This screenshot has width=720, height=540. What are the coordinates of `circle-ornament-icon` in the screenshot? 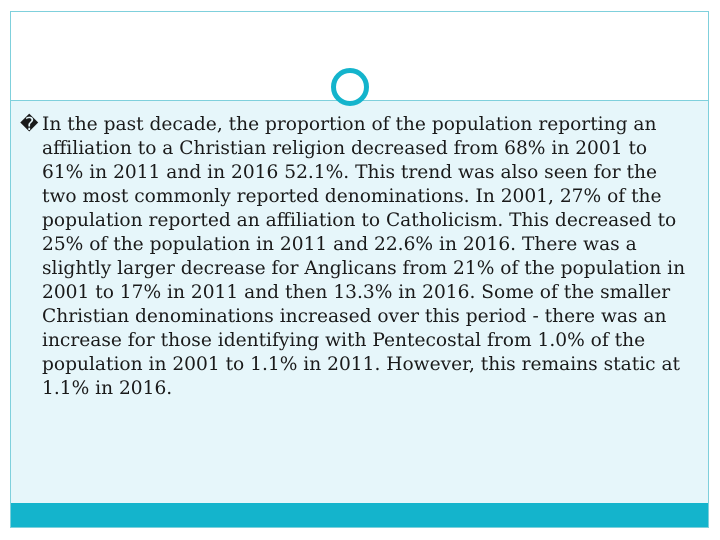 It's located at (350, 87).